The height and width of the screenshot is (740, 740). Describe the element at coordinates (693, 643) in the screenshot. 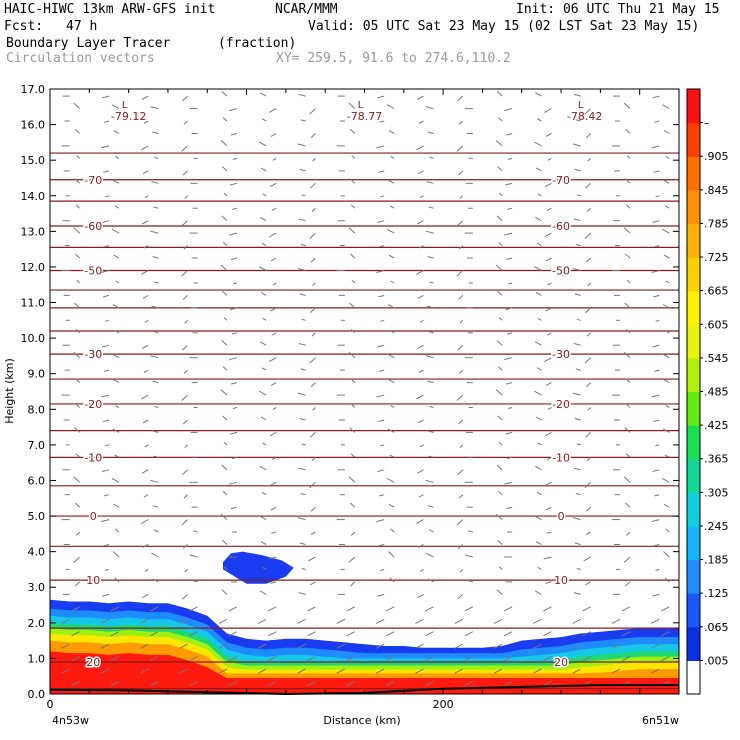

I see `colorbar-swatch` at that location.